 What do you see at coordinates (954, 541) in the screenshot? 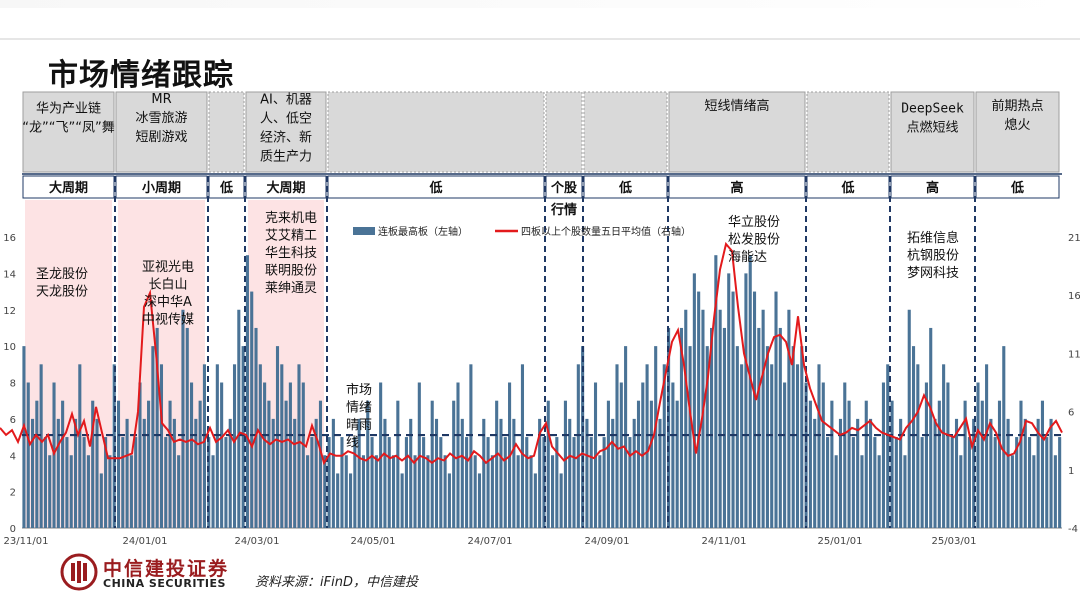
I see `x-axis-tick-label: 25/03/01` at bounding box center [954, 541].